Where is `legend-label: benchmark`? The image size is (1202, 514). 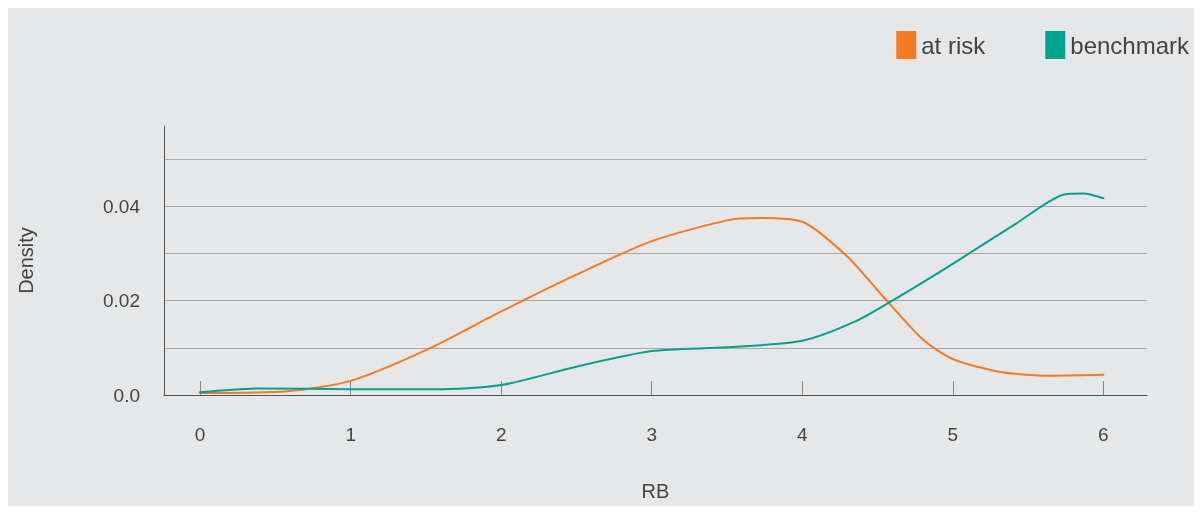 legend-label: benchmark is located at coordinates (1130, 45).